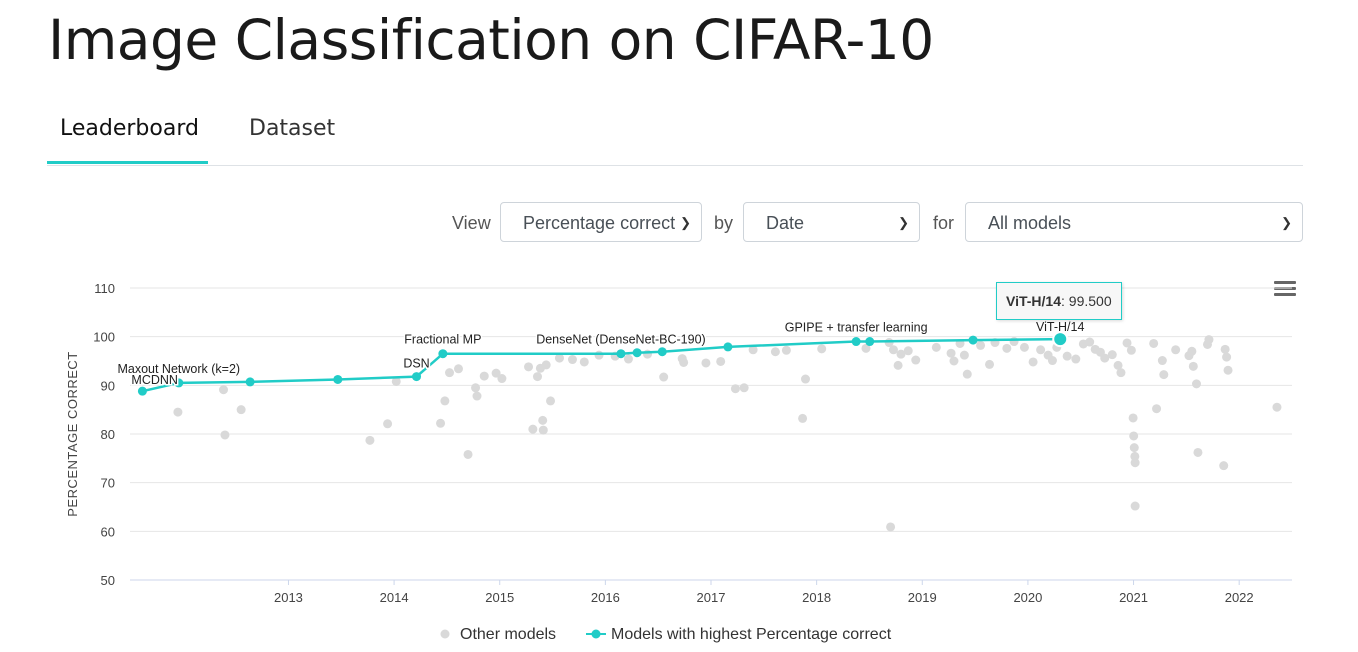  What do you see at coordinates (1060, 327) in the screenshot?
I see `sota-point-label: ViT-H/14` at bounding box center [1060, 327].